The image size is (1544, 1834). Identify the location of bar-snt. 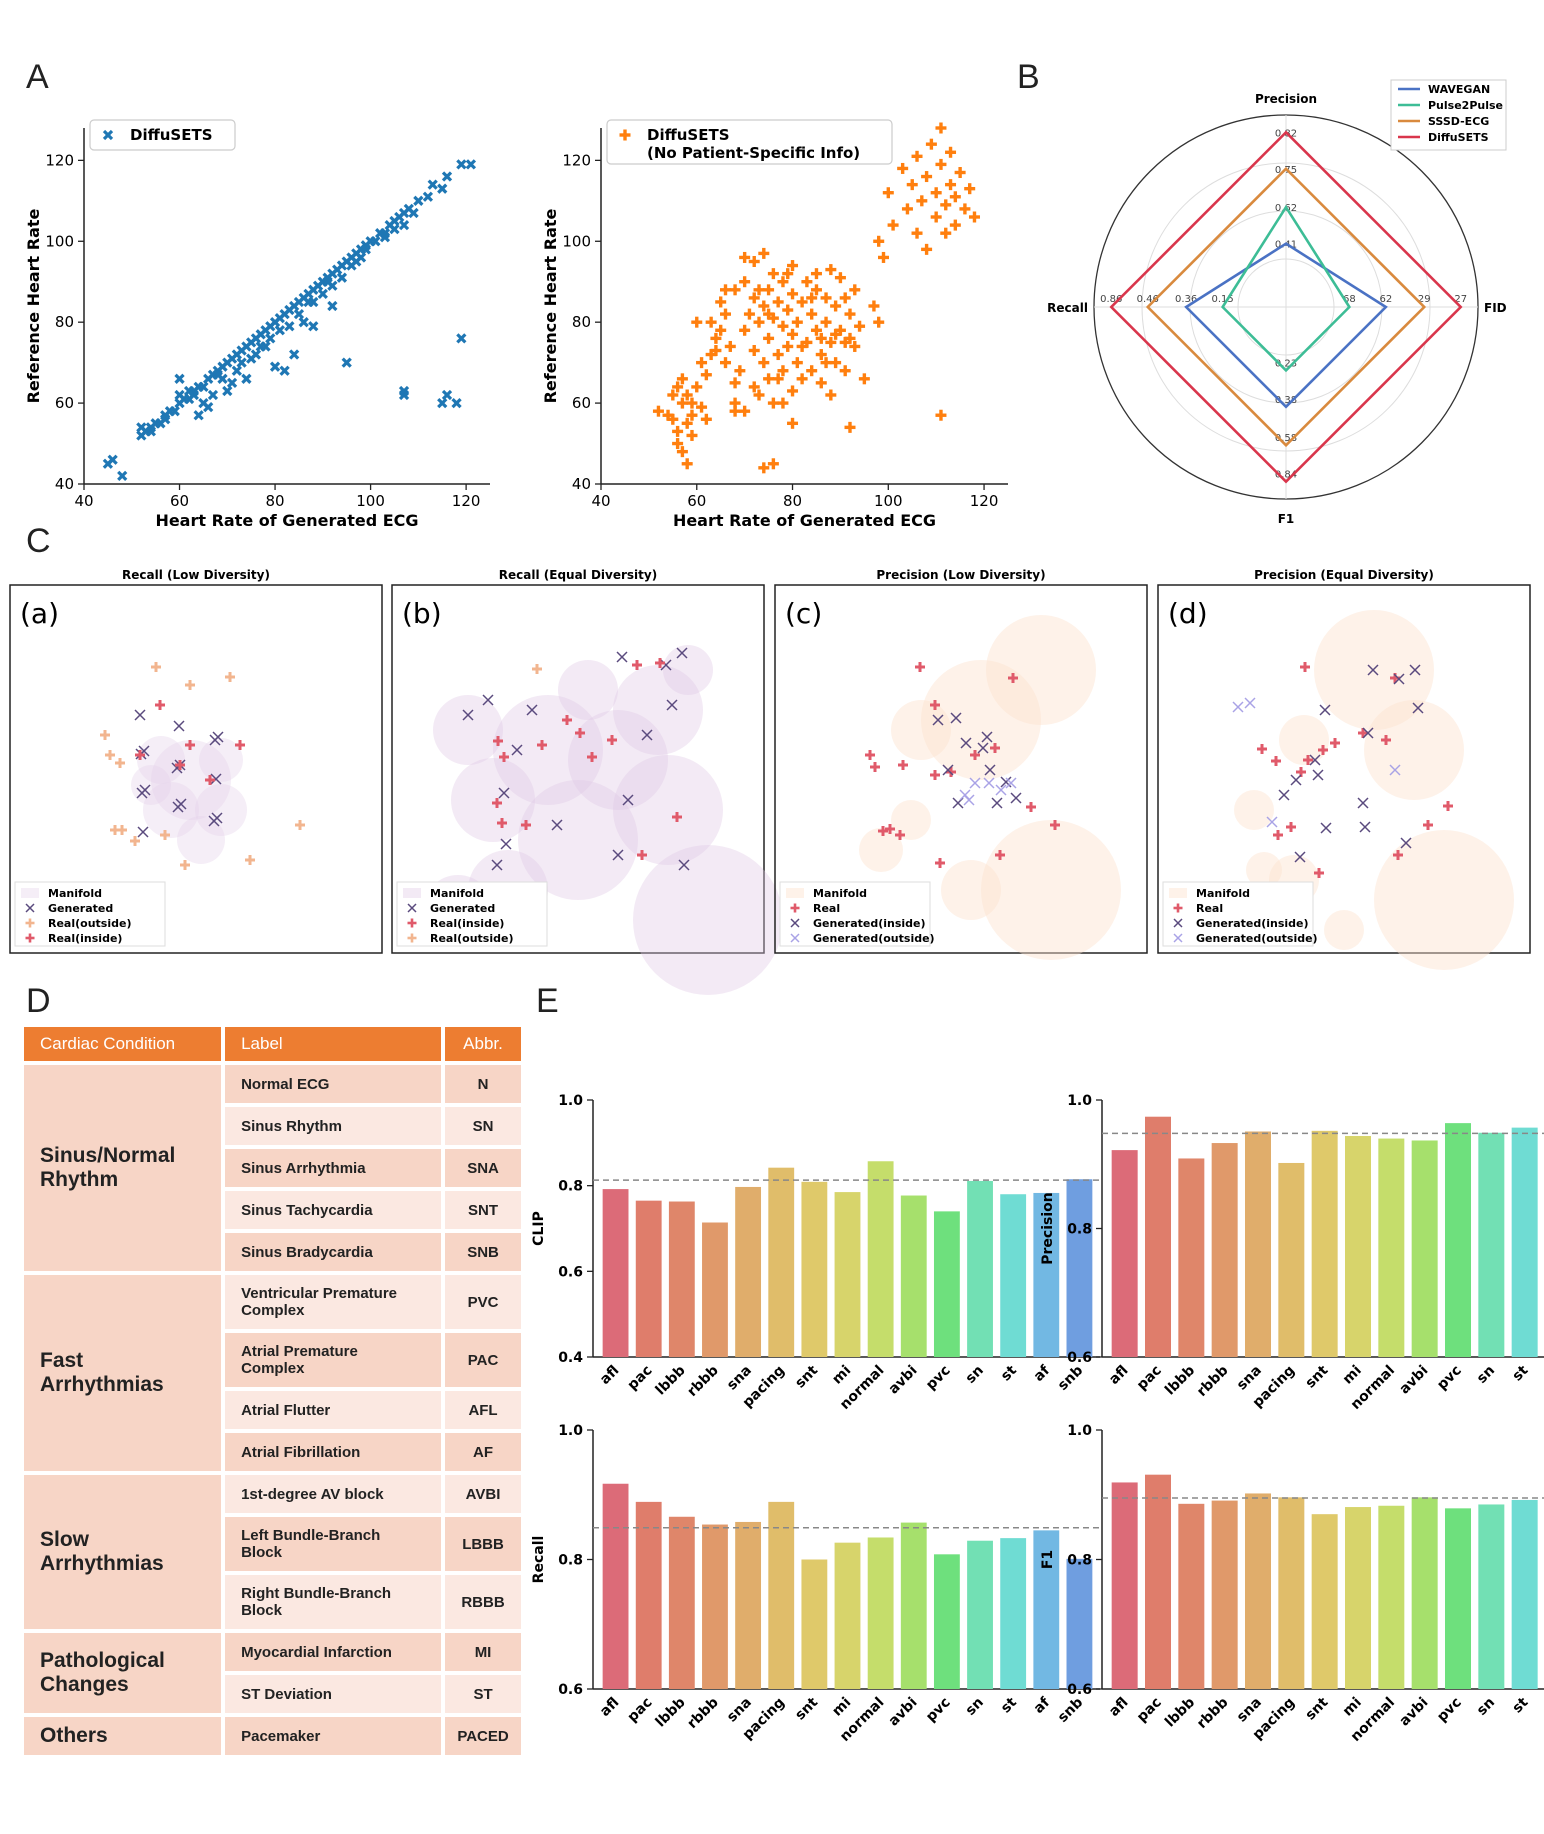
(814, 1269).